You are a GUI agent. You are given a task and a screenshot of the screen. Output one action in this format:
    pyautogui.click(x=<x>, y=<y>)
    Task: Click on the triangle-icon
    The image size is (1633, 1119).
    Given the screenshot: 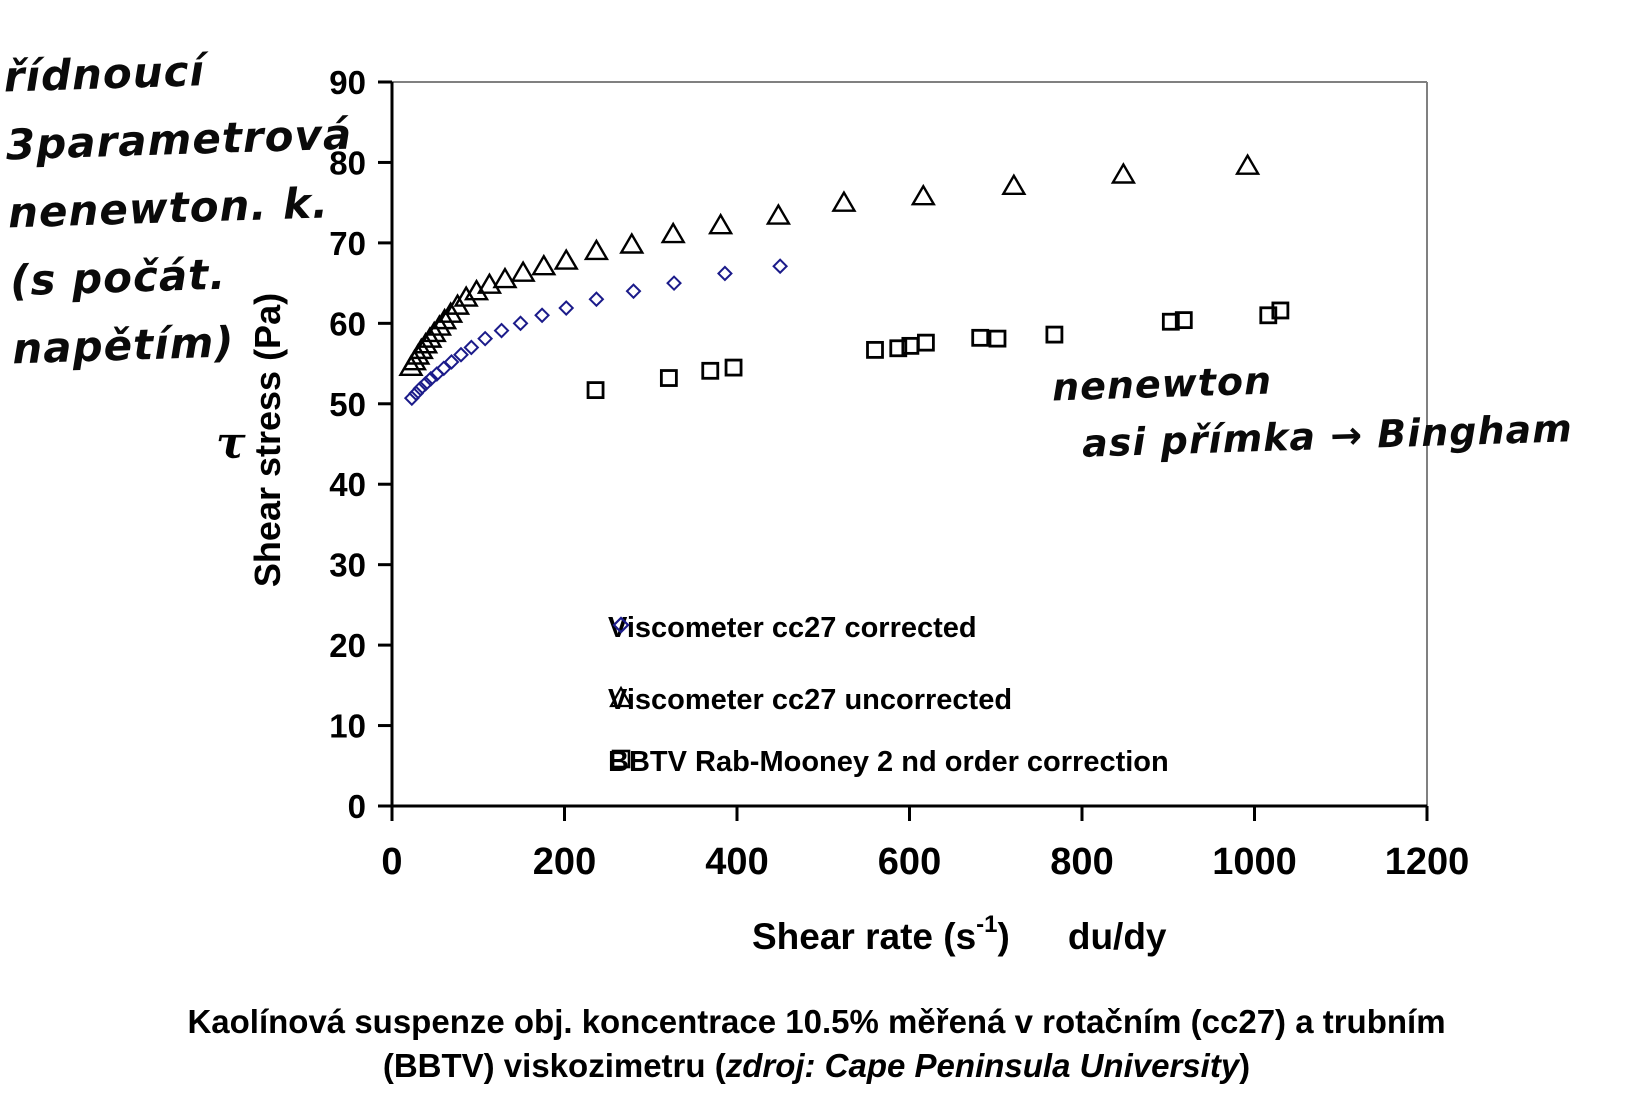 What is the action you would take?
    pyautogui.click(x=621, y=696)
    